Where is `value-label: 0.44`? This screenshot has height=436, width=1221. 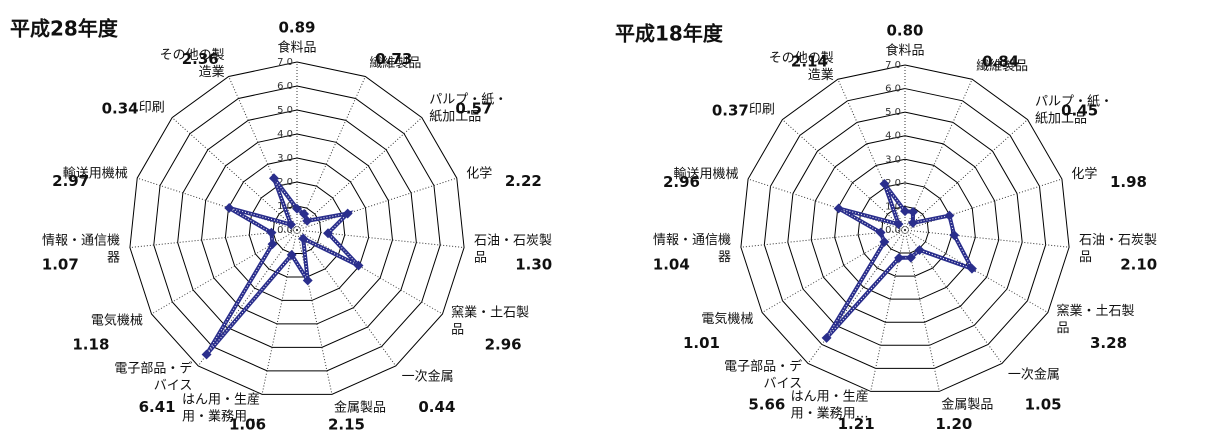 value-label: 0.44 is located at coordinates (436, 407).